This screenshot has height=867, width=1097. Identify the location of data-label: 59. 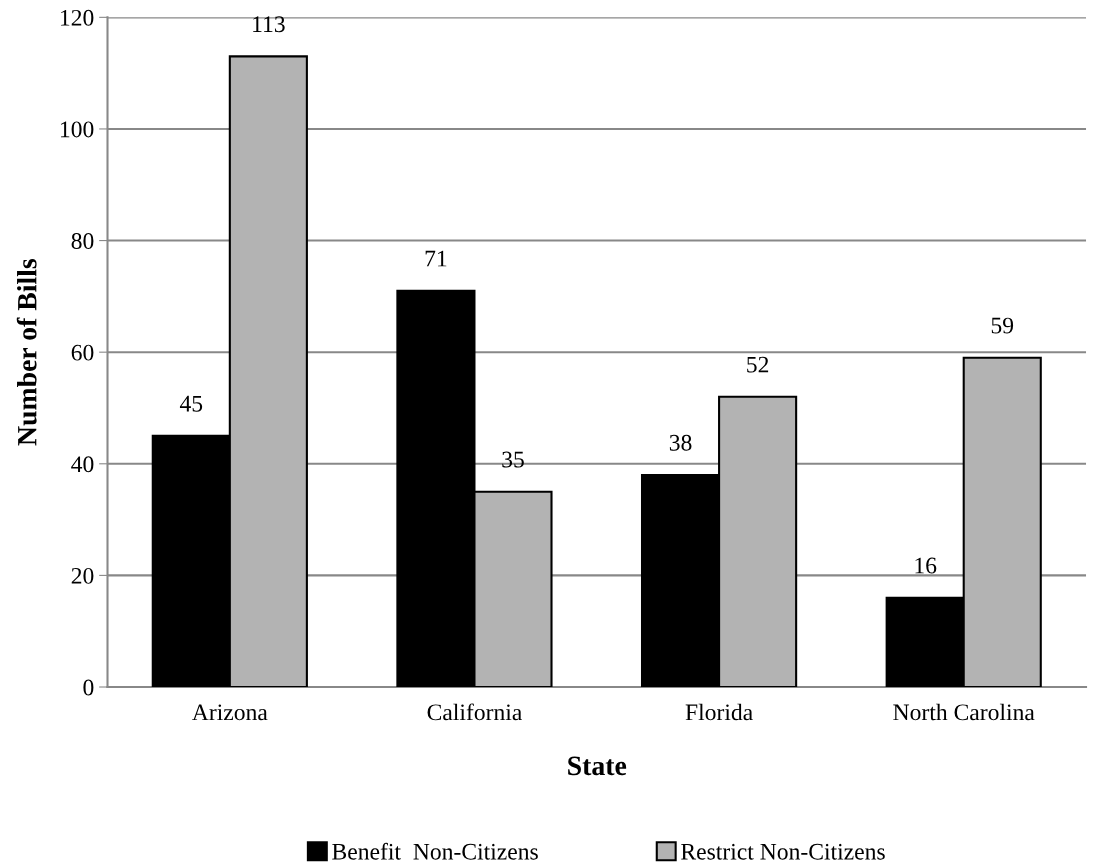
(1002, 325).